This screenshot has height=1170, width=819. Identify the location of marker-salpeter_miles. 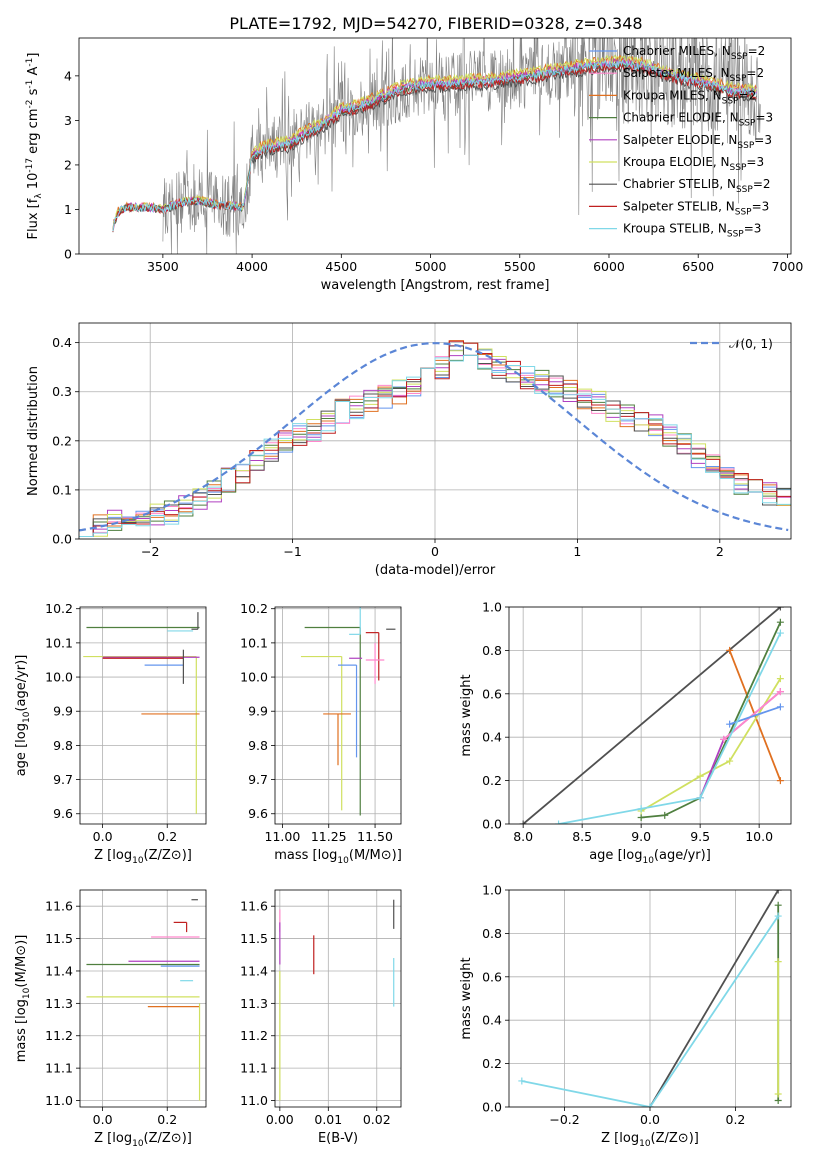
(780, 692).